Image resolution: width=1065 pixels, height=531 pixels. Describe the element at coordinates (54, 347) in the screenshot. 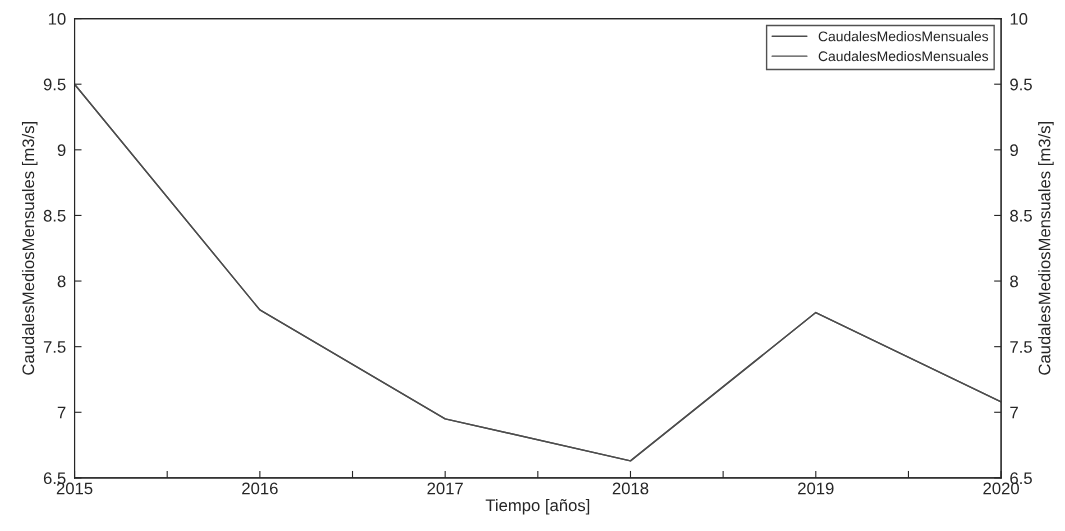

I see `y-tick-label: 7.5` at that location.